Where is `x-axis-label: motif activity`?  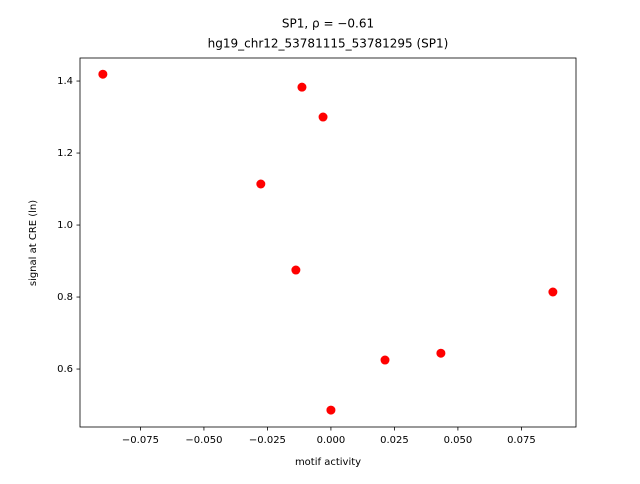
x-axis-label: motif activity is located at coordinates (328, 462).